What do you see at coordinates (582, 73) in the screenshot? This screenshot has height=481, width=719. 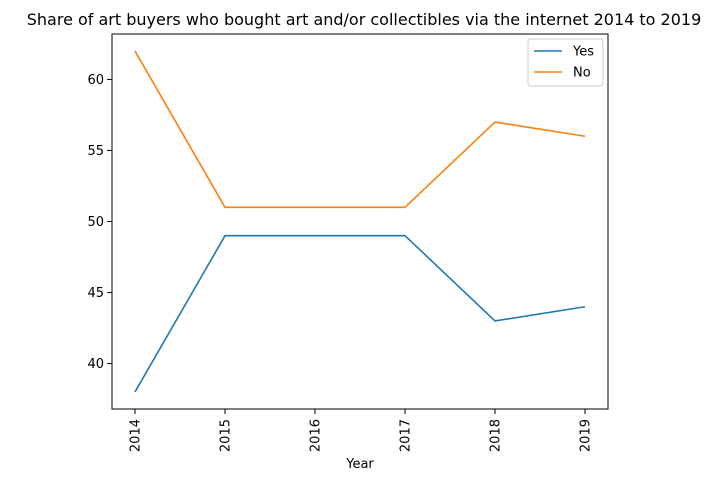 I see `legend-label: No` at bounding box center [582, 73].